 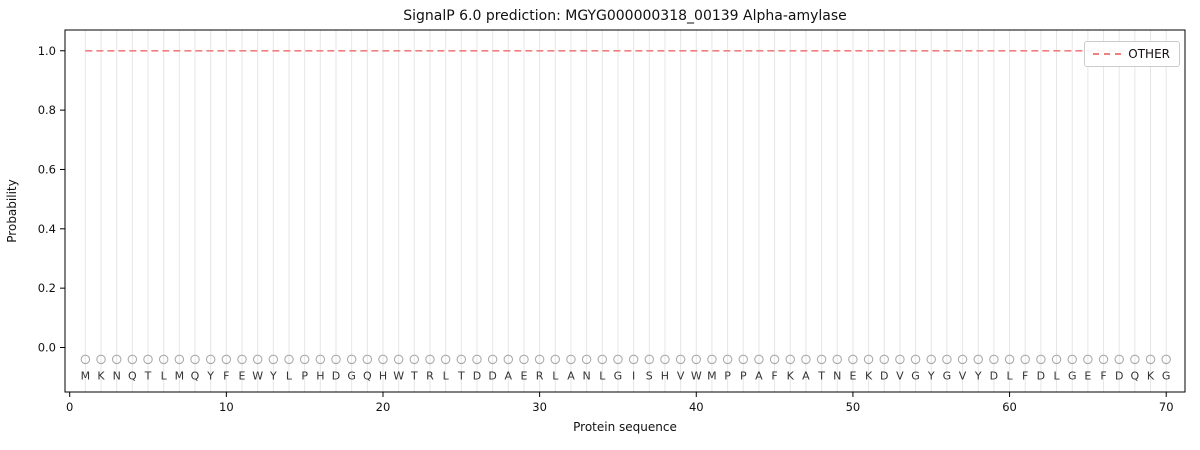 What do you see at coordinates (1107, 54) in the screenshot?
I see `legend-dashed-line-icon` at bounding box center [1107, 54].